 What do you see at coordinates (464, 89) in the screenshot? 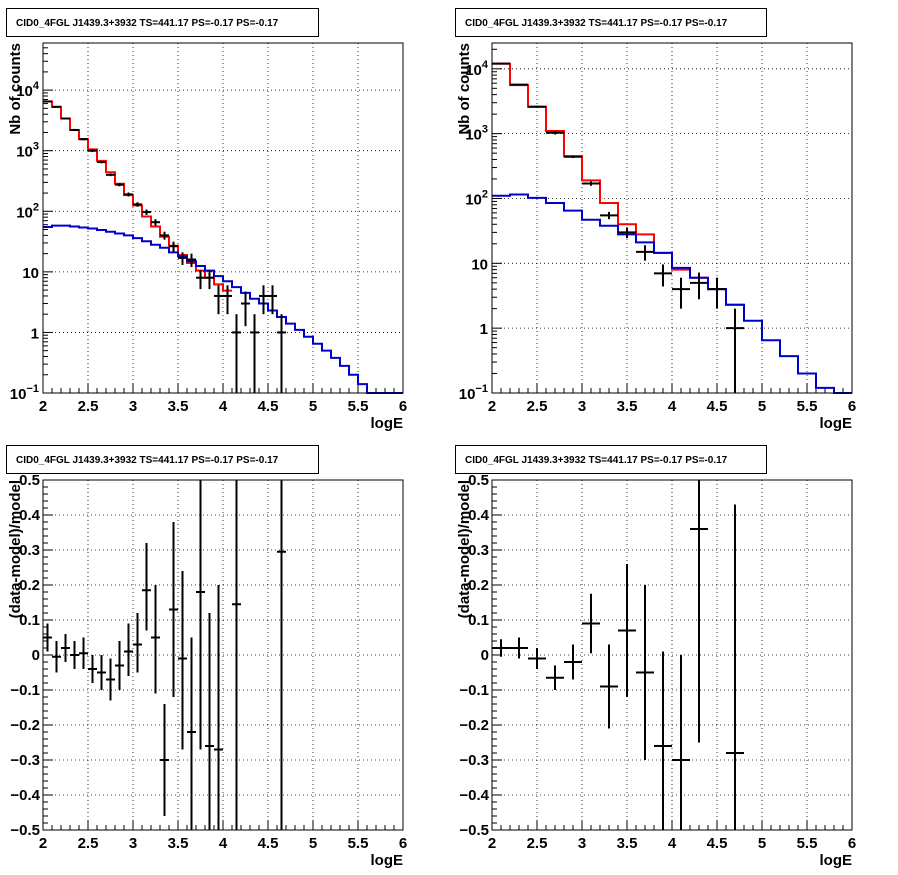
I see `y-axis-title: Nb of counts` at bounding box center [464, 89].